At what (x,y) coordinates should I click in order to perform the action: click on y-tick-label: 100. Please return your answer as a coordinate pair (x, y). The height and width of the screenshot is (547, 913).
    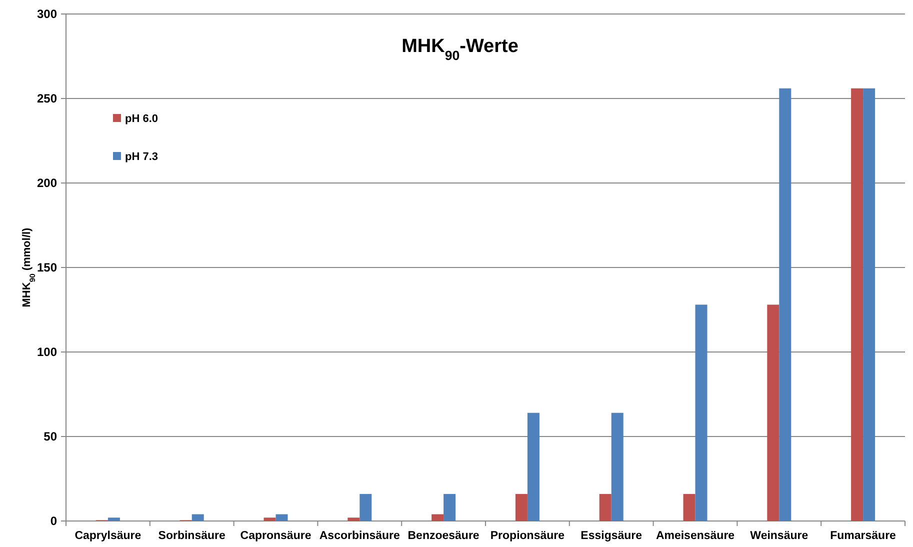
    Looking at the image, I should click on (47, 352).